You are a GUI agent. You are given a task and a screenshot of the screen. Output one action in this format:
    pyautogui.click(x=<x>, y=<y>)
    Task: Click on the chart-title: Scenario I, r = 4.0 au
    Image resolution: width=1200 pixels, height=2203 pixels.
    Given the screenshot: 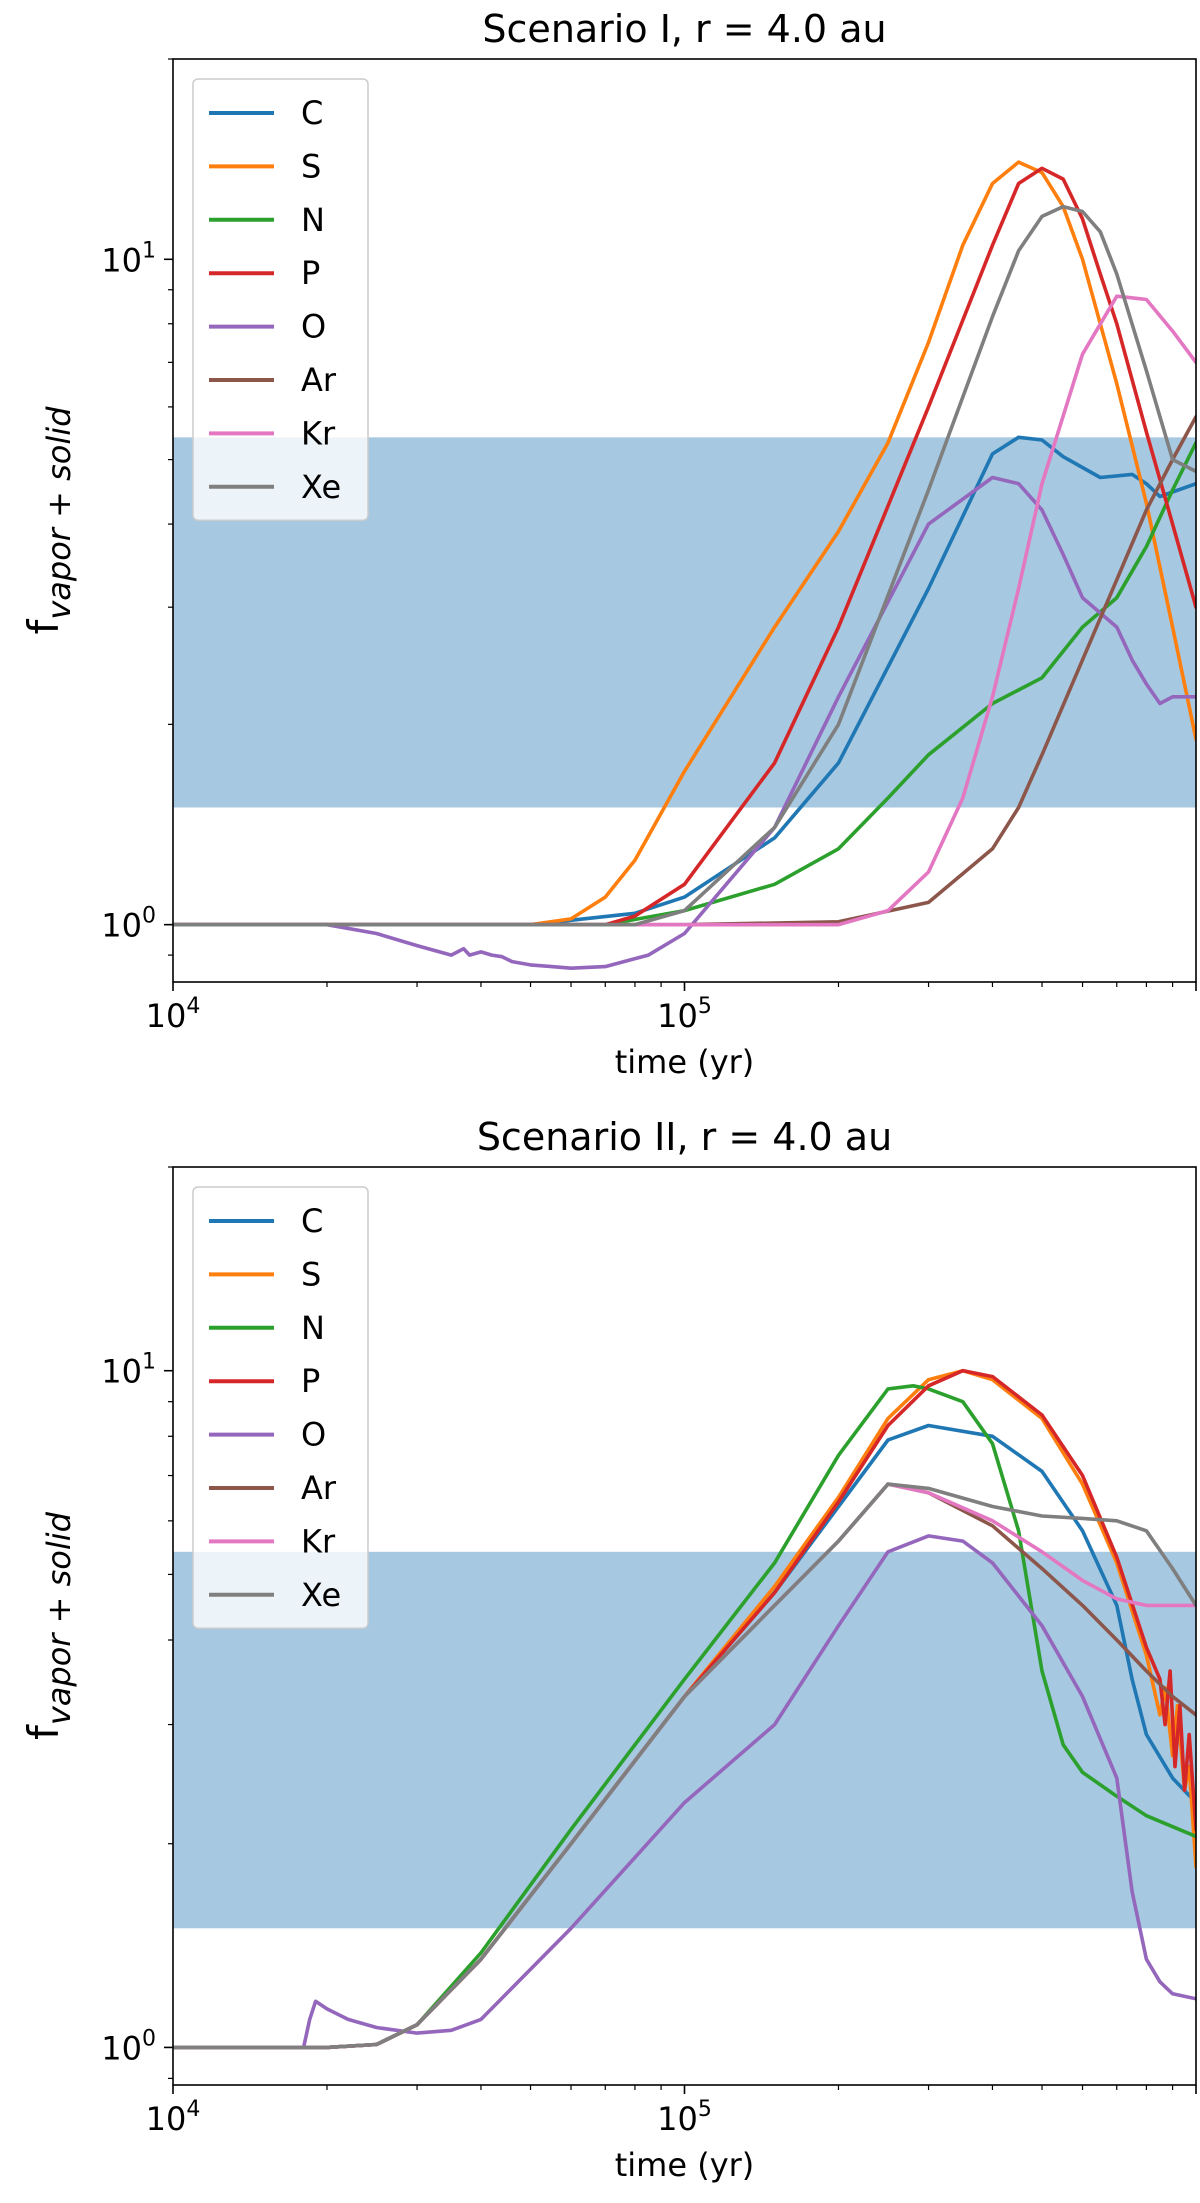 What is the action you would take?
    pyautogui.click(x=684, y=29)
    